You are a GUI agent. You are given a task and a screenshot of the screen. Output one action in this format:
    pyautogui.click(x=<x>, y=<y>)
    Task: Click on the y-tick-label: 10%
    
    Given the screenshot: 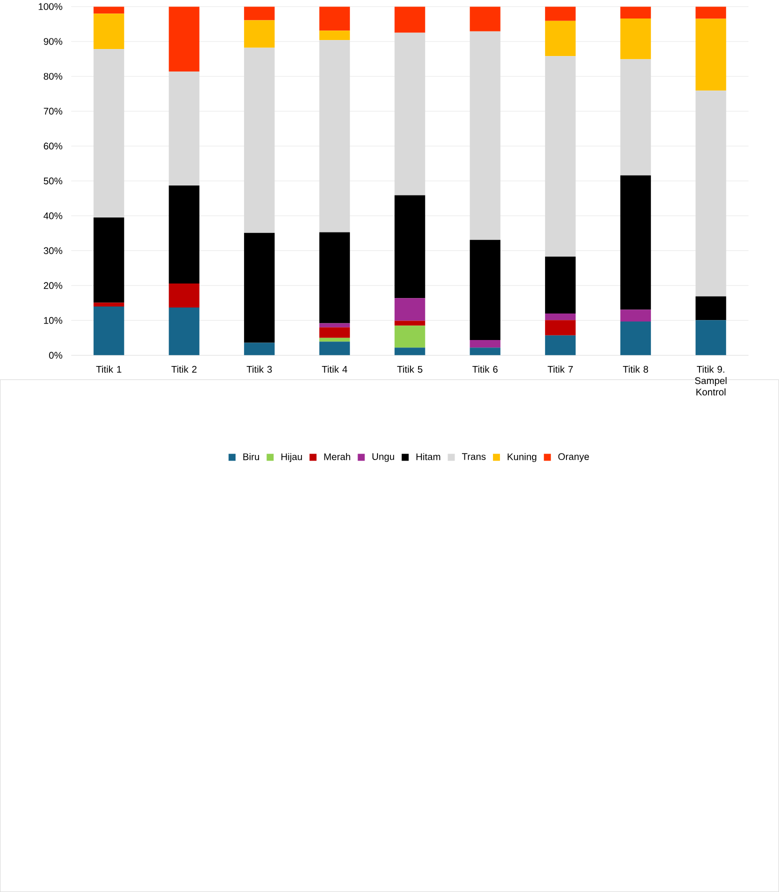 What is the action you would take?
    pyautogui.click(x=53, y=320)
    